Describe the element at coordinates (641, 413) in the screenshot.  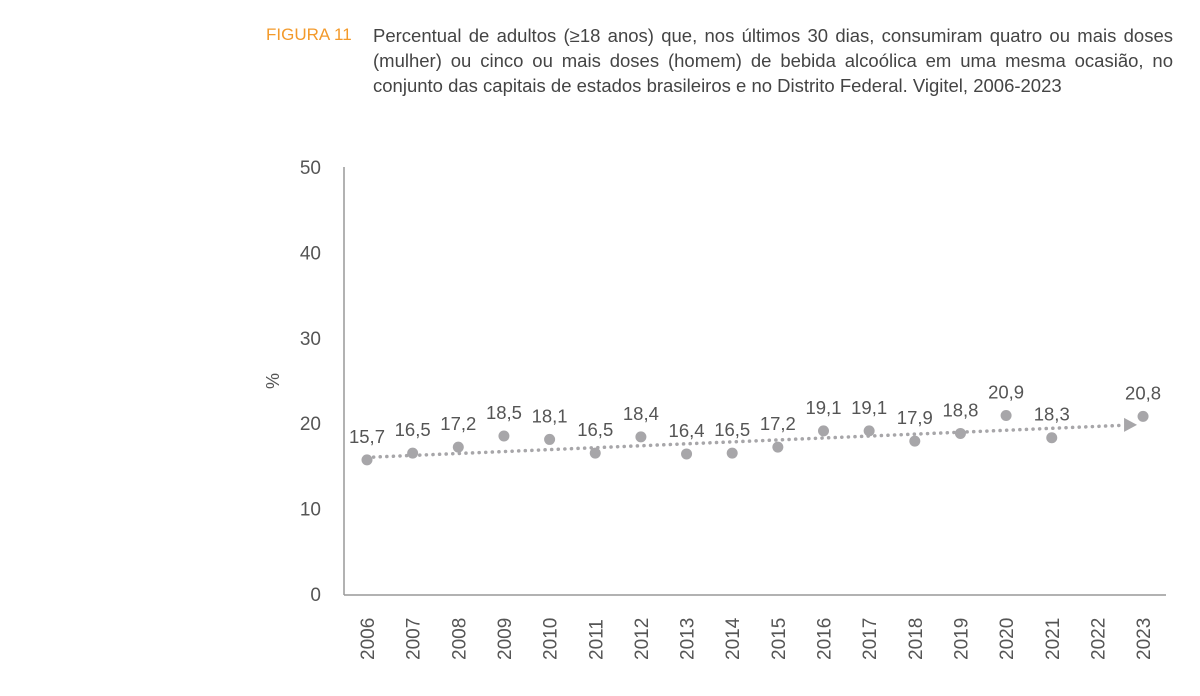
I see `data-label: 18,4` at that location.